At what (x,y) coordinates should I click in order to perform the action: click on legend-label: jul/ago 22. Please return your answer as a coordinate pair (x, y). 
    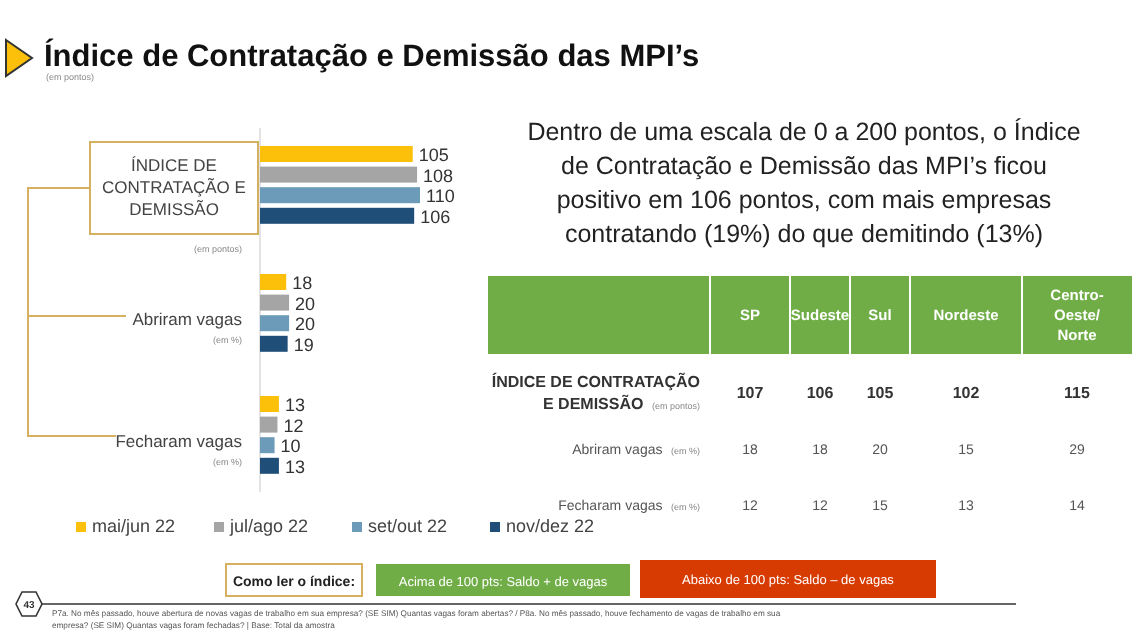
    Looking at the image, I should click on (268, 526).